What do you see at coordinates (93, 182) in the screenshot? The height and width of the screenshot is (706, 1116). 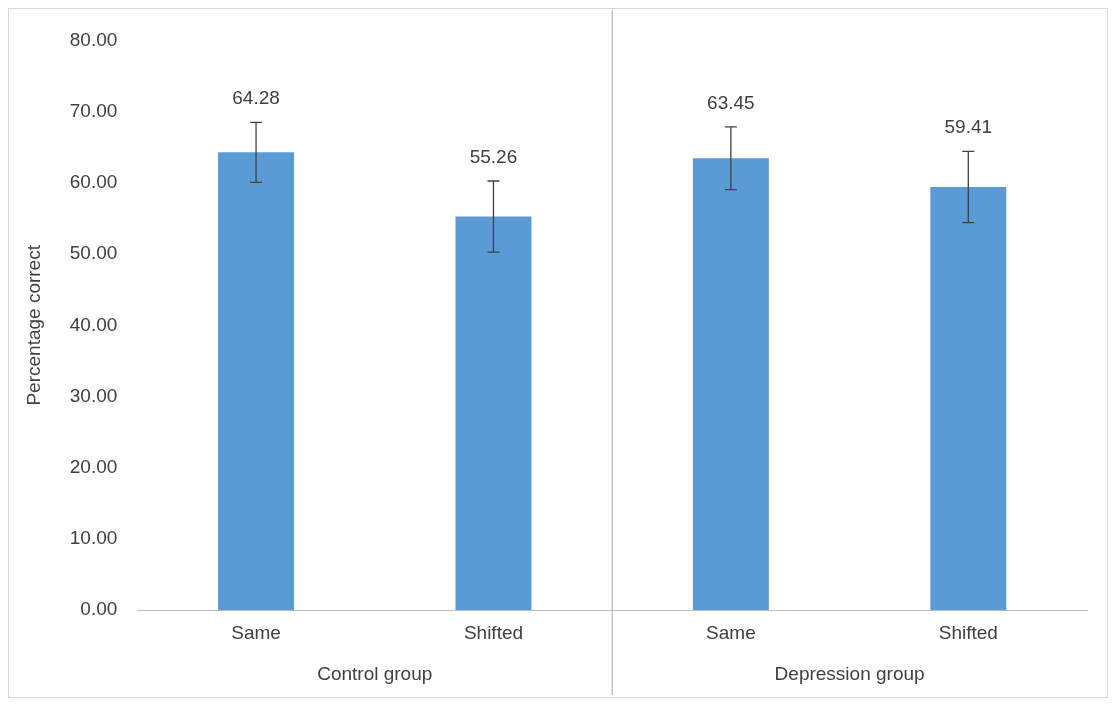 I see `y-tick-label: 60.00` at bounding box center [93, 182].